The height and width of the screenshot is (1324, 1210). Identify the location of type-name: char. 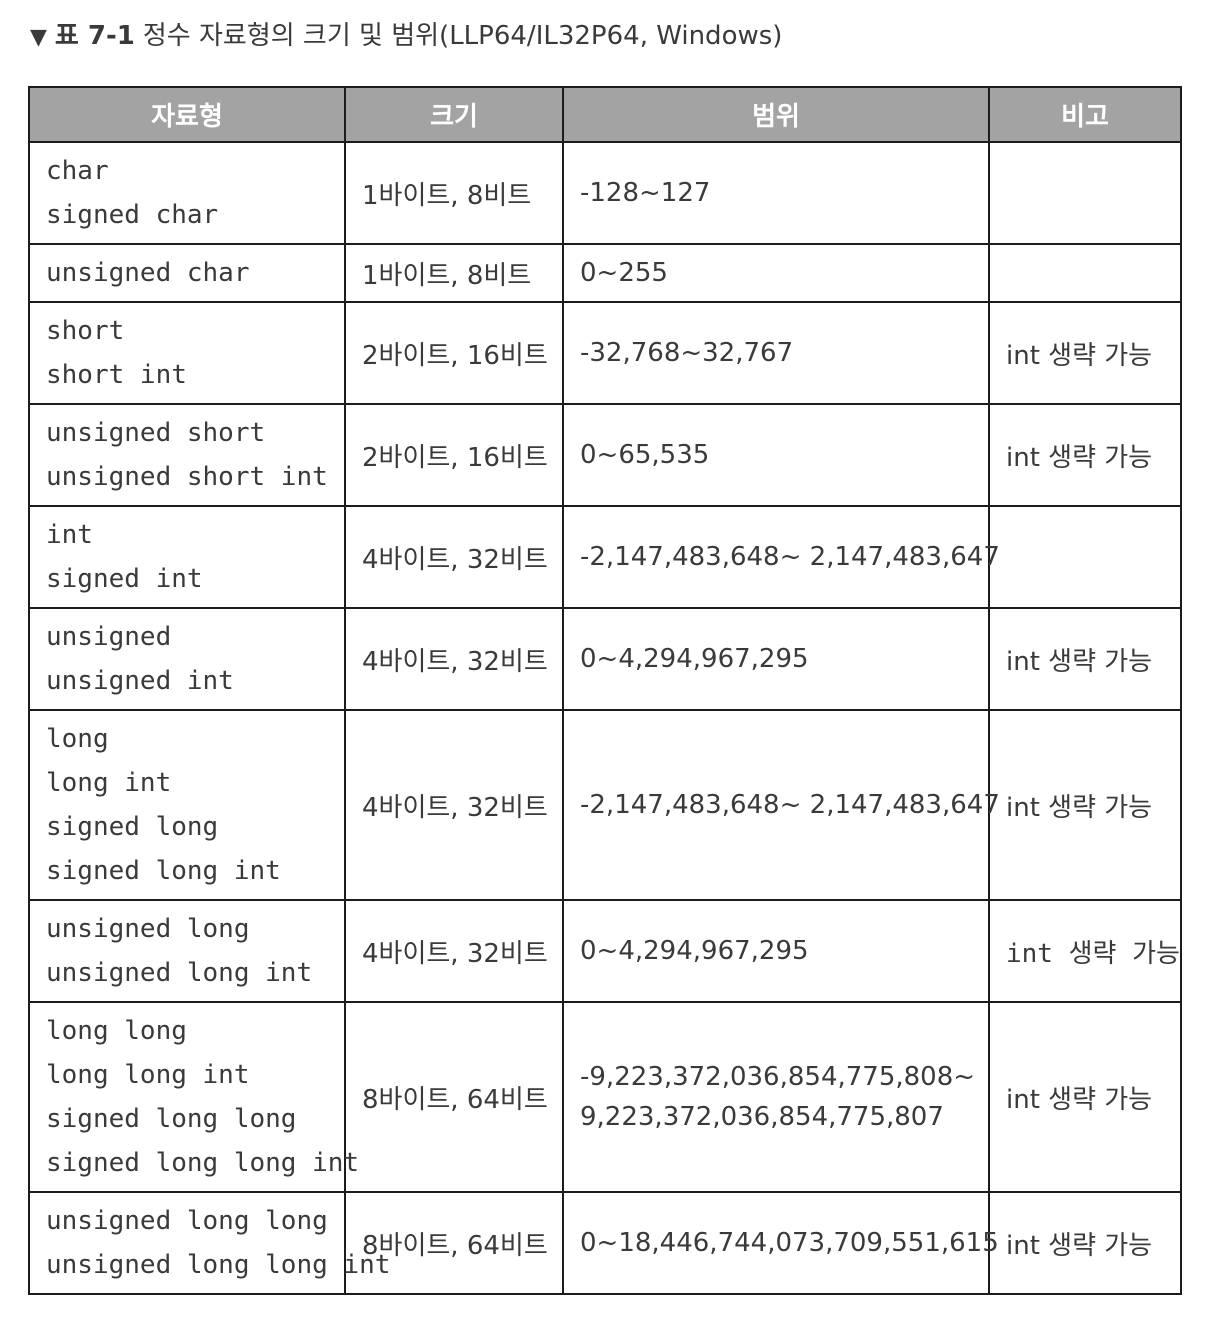
(77, 171).